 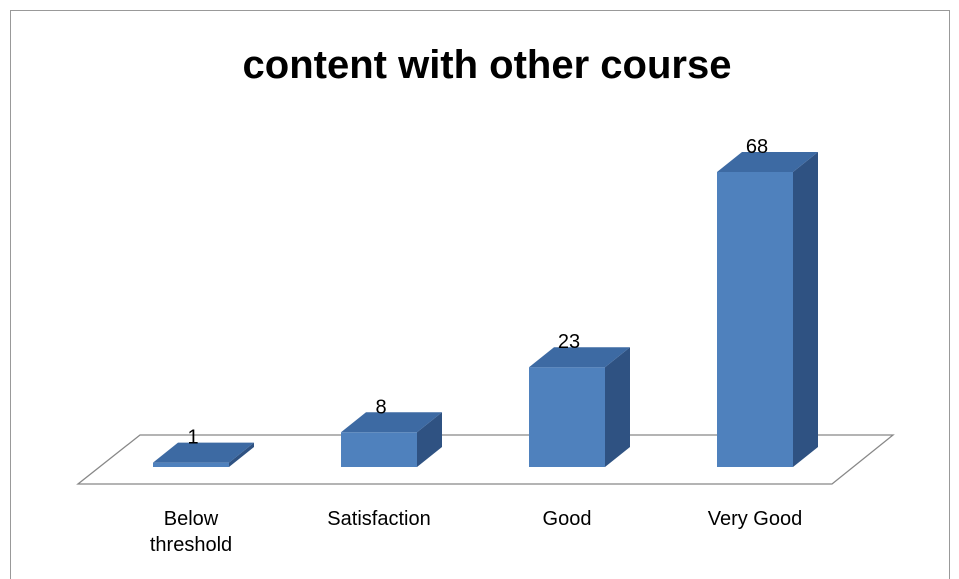 What do you see at coordinates (569, 342) in the screenshot?
I see `data-label: 23` at bounding box center [569, 342].